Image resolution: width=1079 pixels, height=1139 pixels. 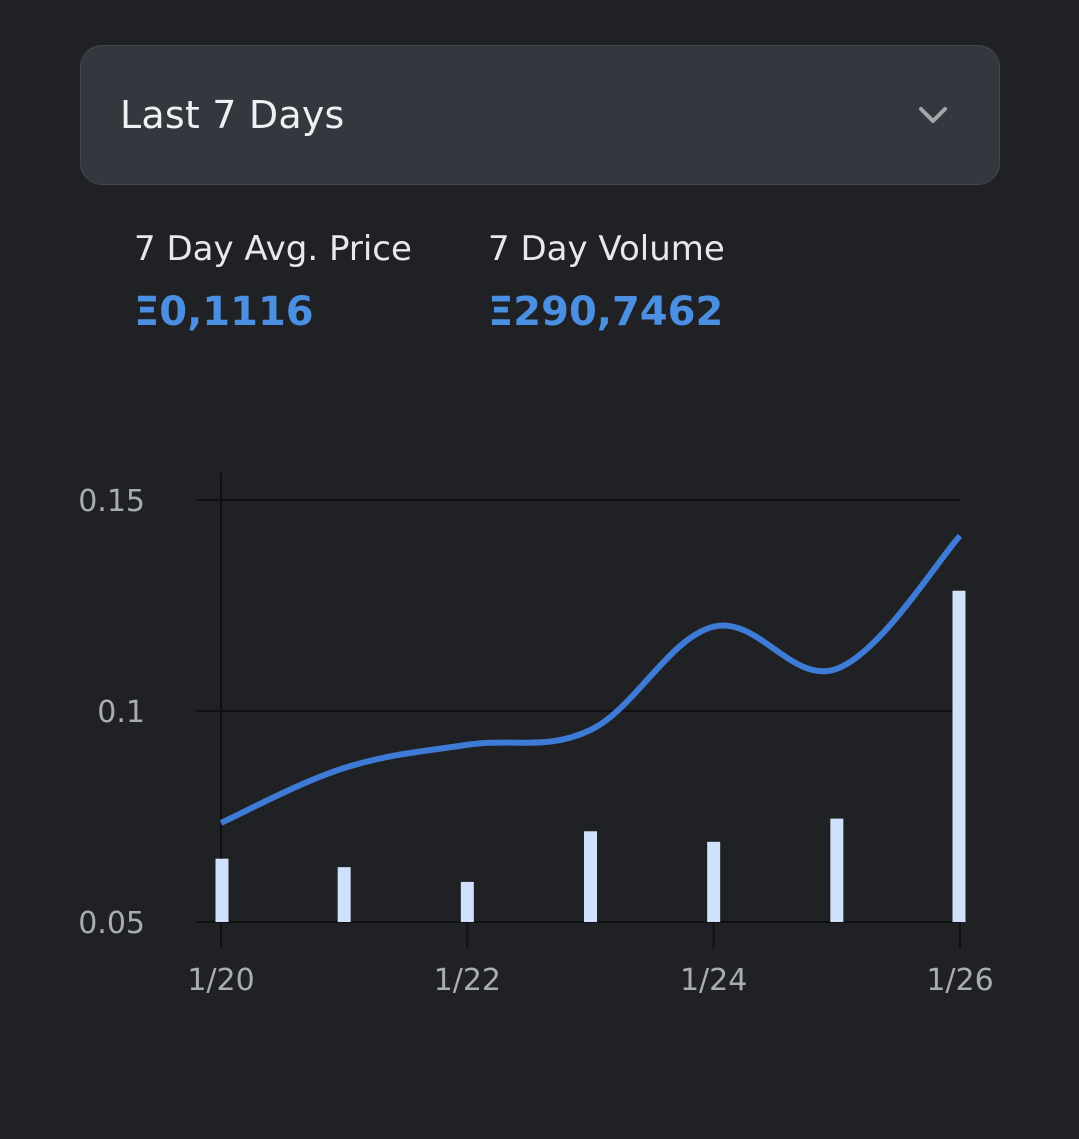 What do you see at coordinates (467, 980) in the screenshot?
I see `x-tick-label: 1/22` at bounding box center [467, 980].